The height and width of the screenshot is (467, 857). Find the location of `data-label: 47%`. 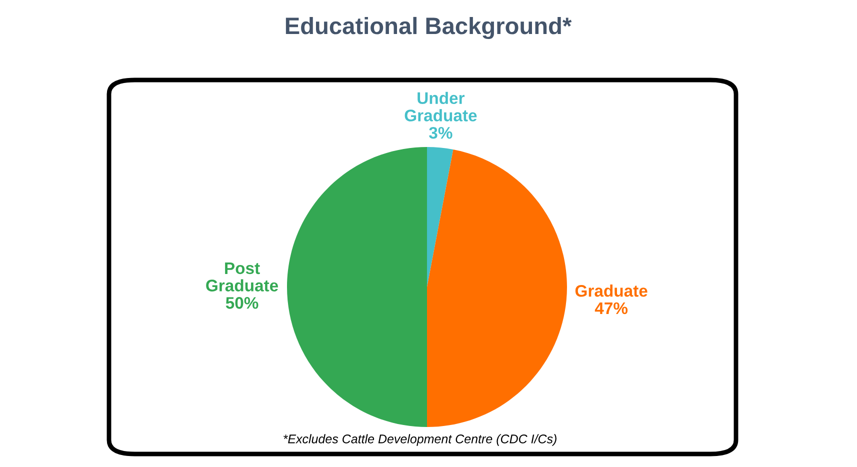

data-label: 47% is located at coordinates (611, 308).